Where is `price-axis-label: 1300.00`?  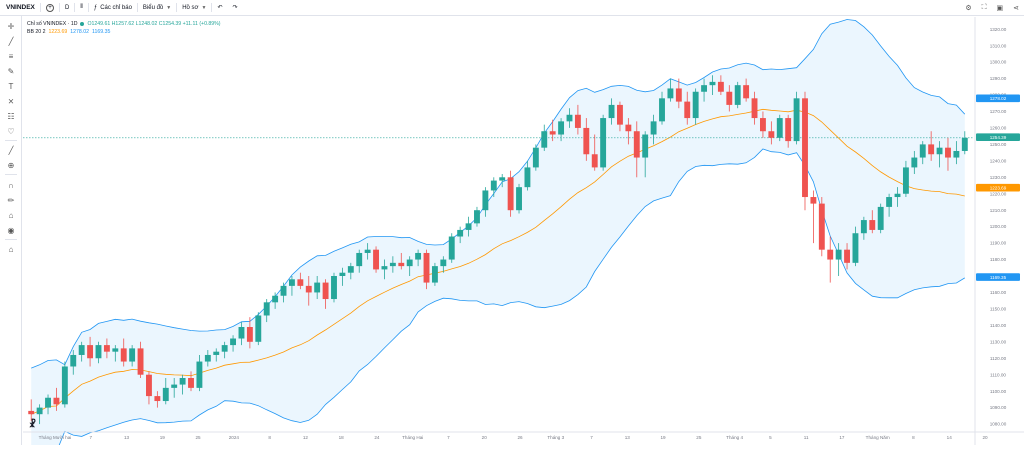 price-axis-label: 1300.00 is located at coordinates (998, 62).